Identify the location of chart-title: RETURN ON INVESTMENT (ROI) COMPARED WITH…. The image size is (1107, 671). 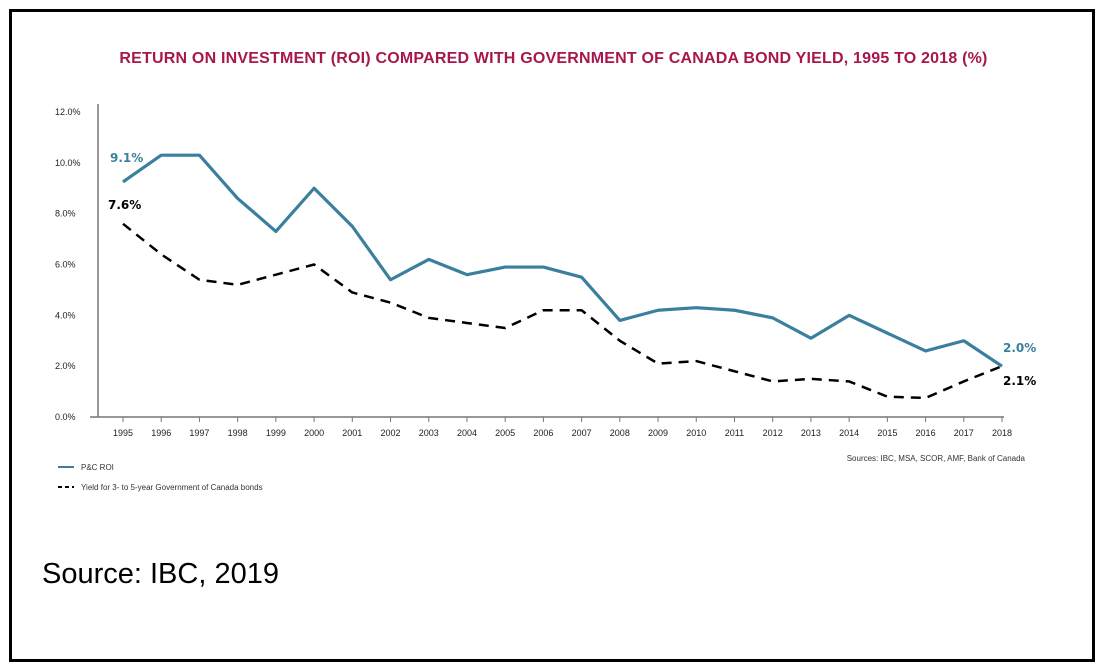
(553, 58).